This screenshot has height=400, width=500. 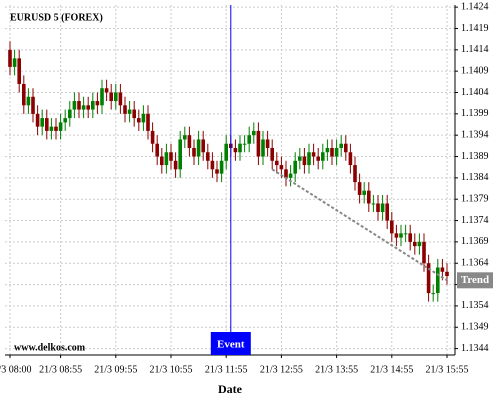 What do you see at coordinates (475, 348) in the screenshot?
I see `y-tick-label: 1.1344` at bounding box center [475, 348].